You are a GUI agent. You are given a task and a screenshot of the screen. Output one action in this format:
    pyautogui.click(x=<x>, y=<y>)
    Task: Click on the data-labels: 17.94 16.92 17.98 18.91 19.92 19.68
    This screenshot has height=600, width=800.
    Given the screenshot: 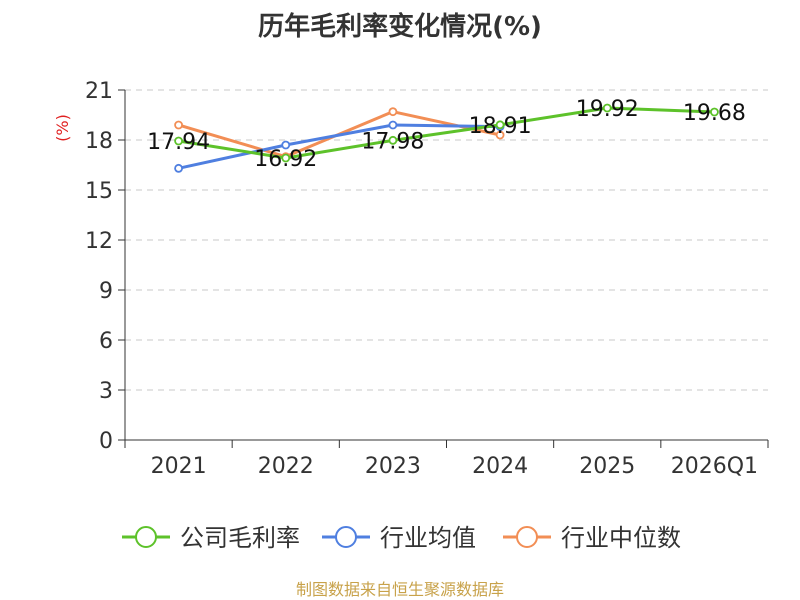 What is the action you would take?
    pyautogui.click(x=446, y=134)
    